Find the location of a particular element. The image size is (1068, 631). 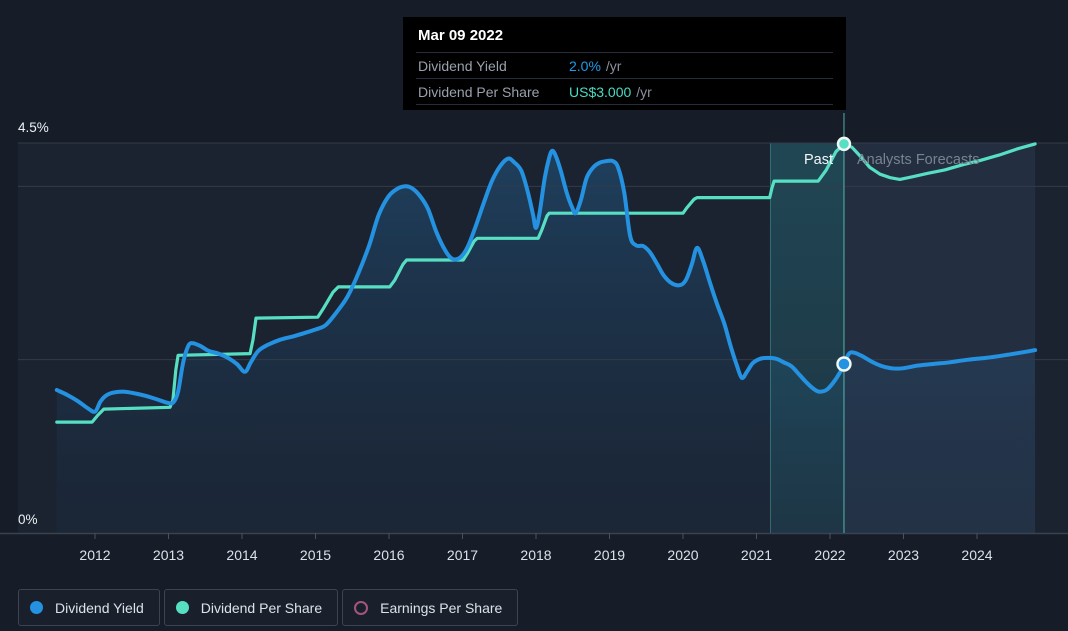

tooltip-row-dividend-yield: Dividend Yield 2.0% /yr is located at coordinates (624, 65).